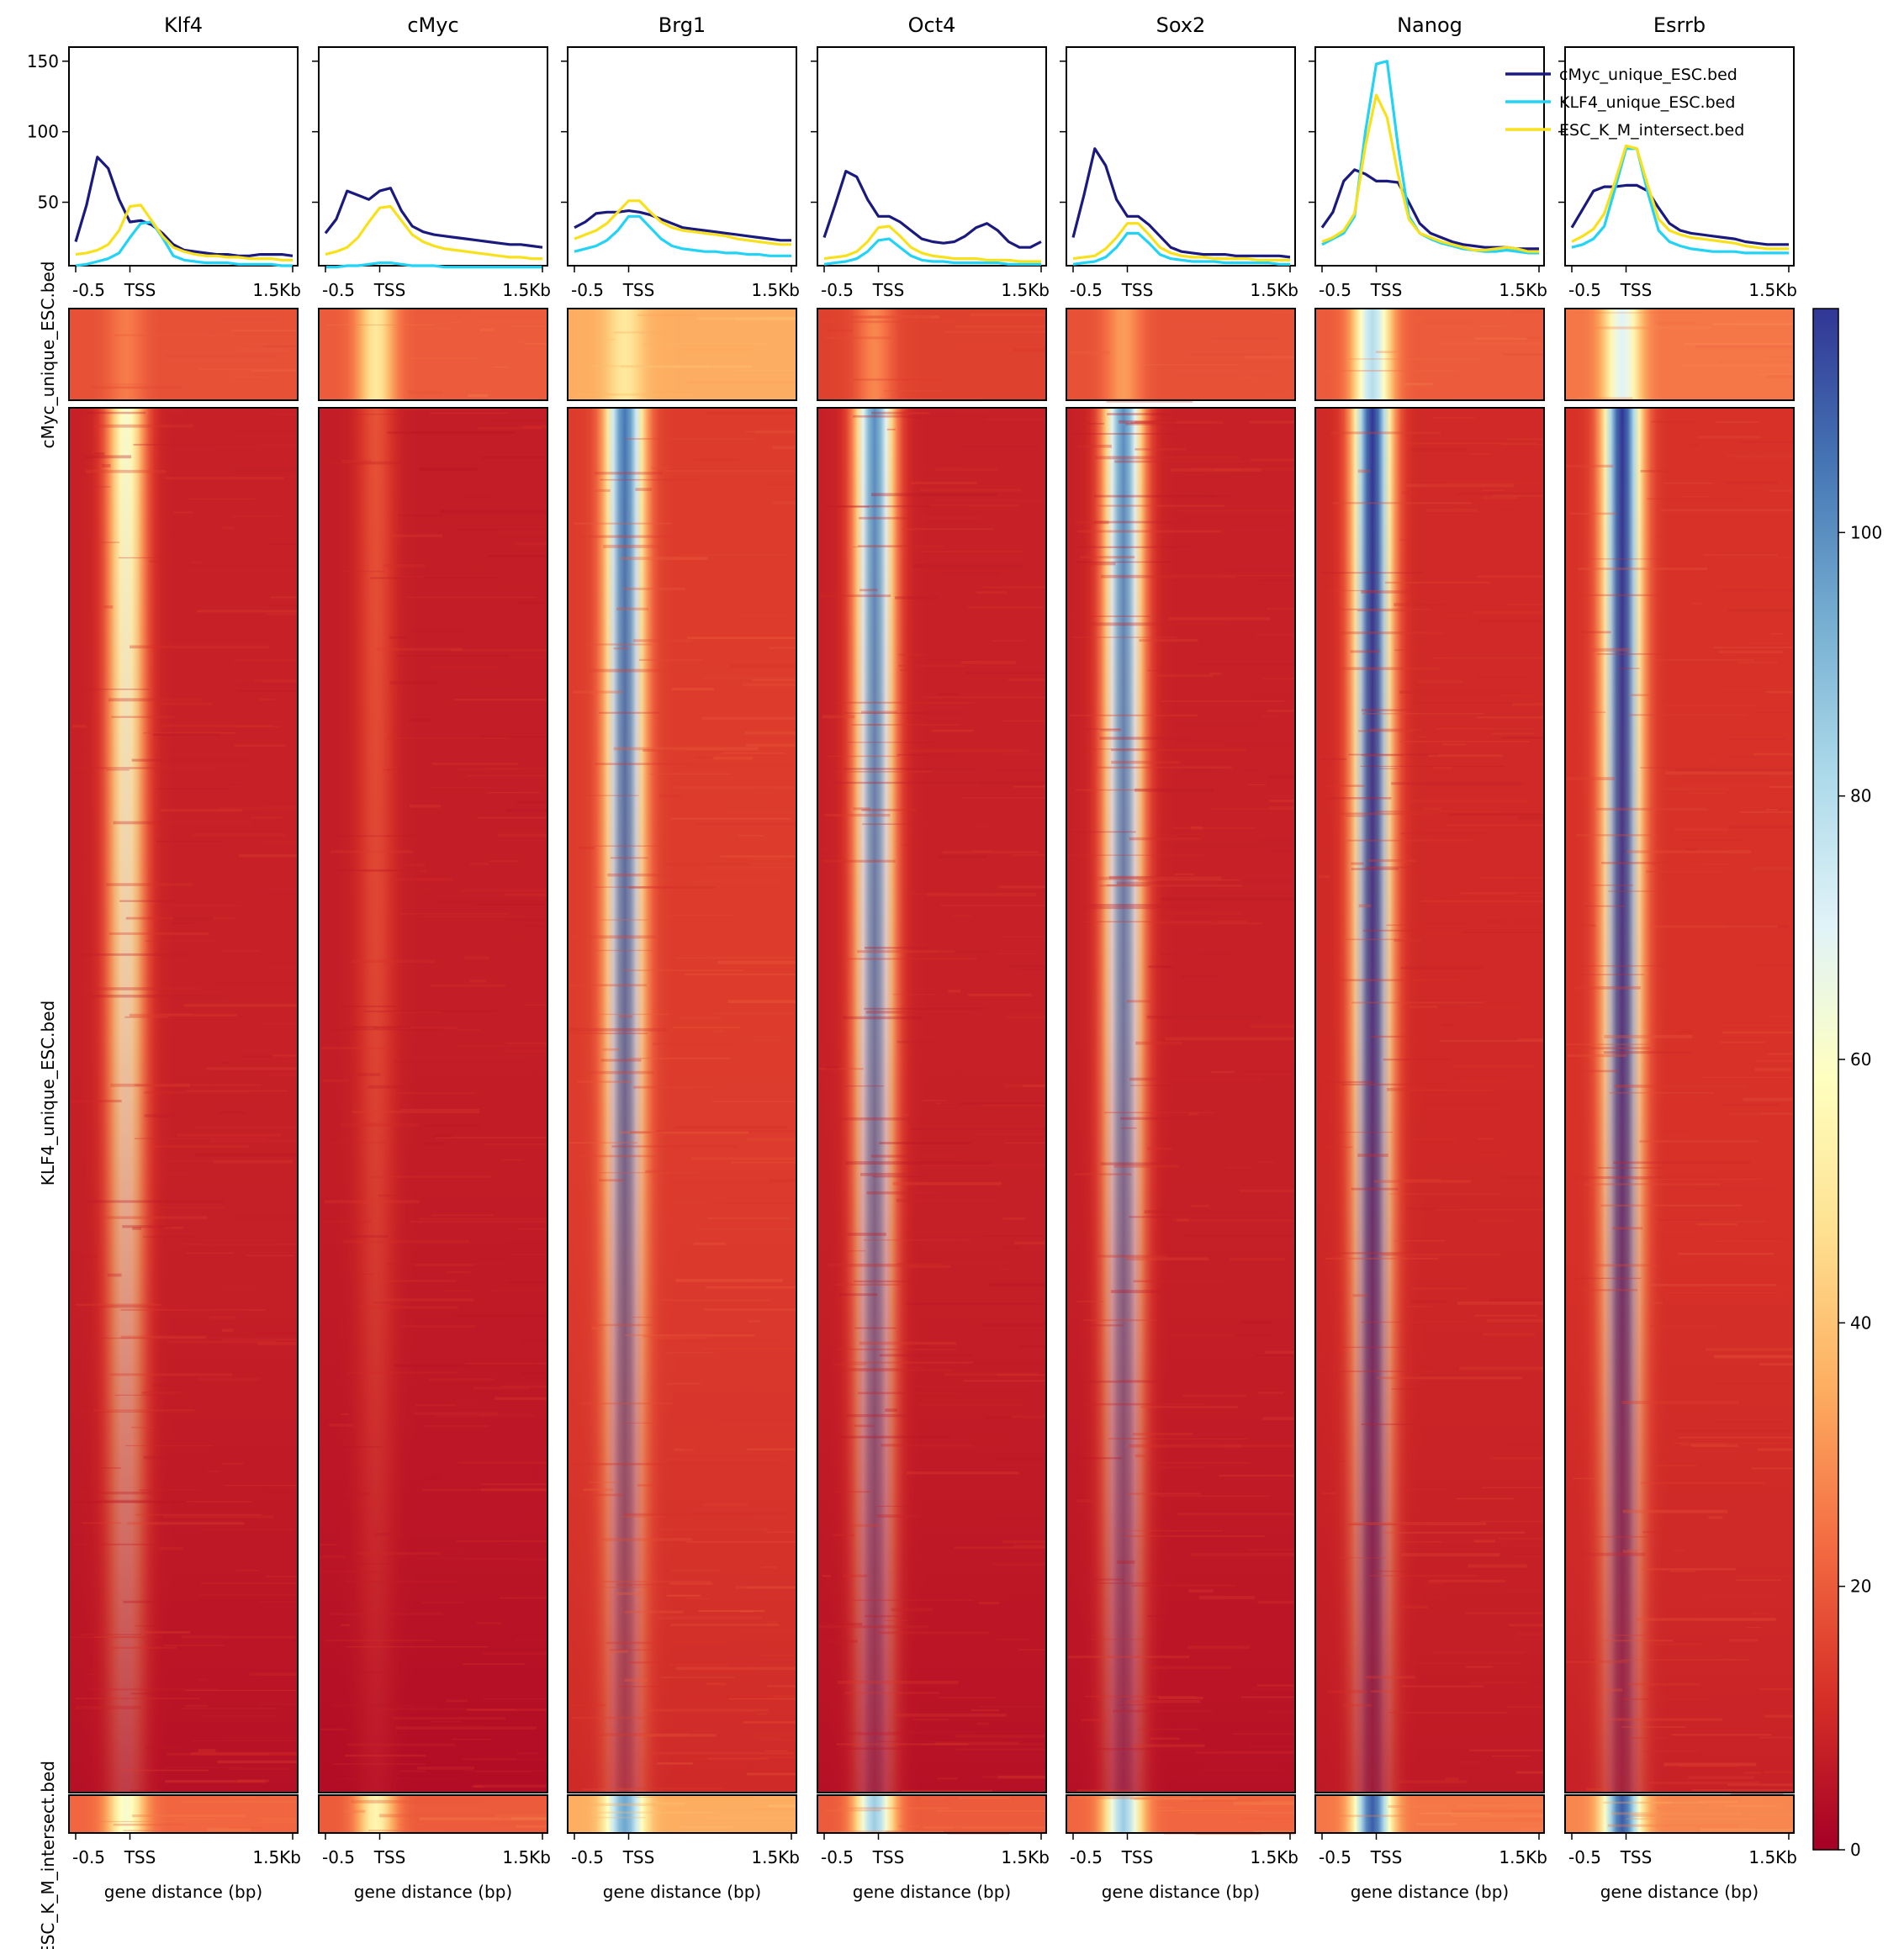 Image resolution: width=1904 pixels, height=1949 pixels. I want to click on column-title: Oct4, so click(932, 25).